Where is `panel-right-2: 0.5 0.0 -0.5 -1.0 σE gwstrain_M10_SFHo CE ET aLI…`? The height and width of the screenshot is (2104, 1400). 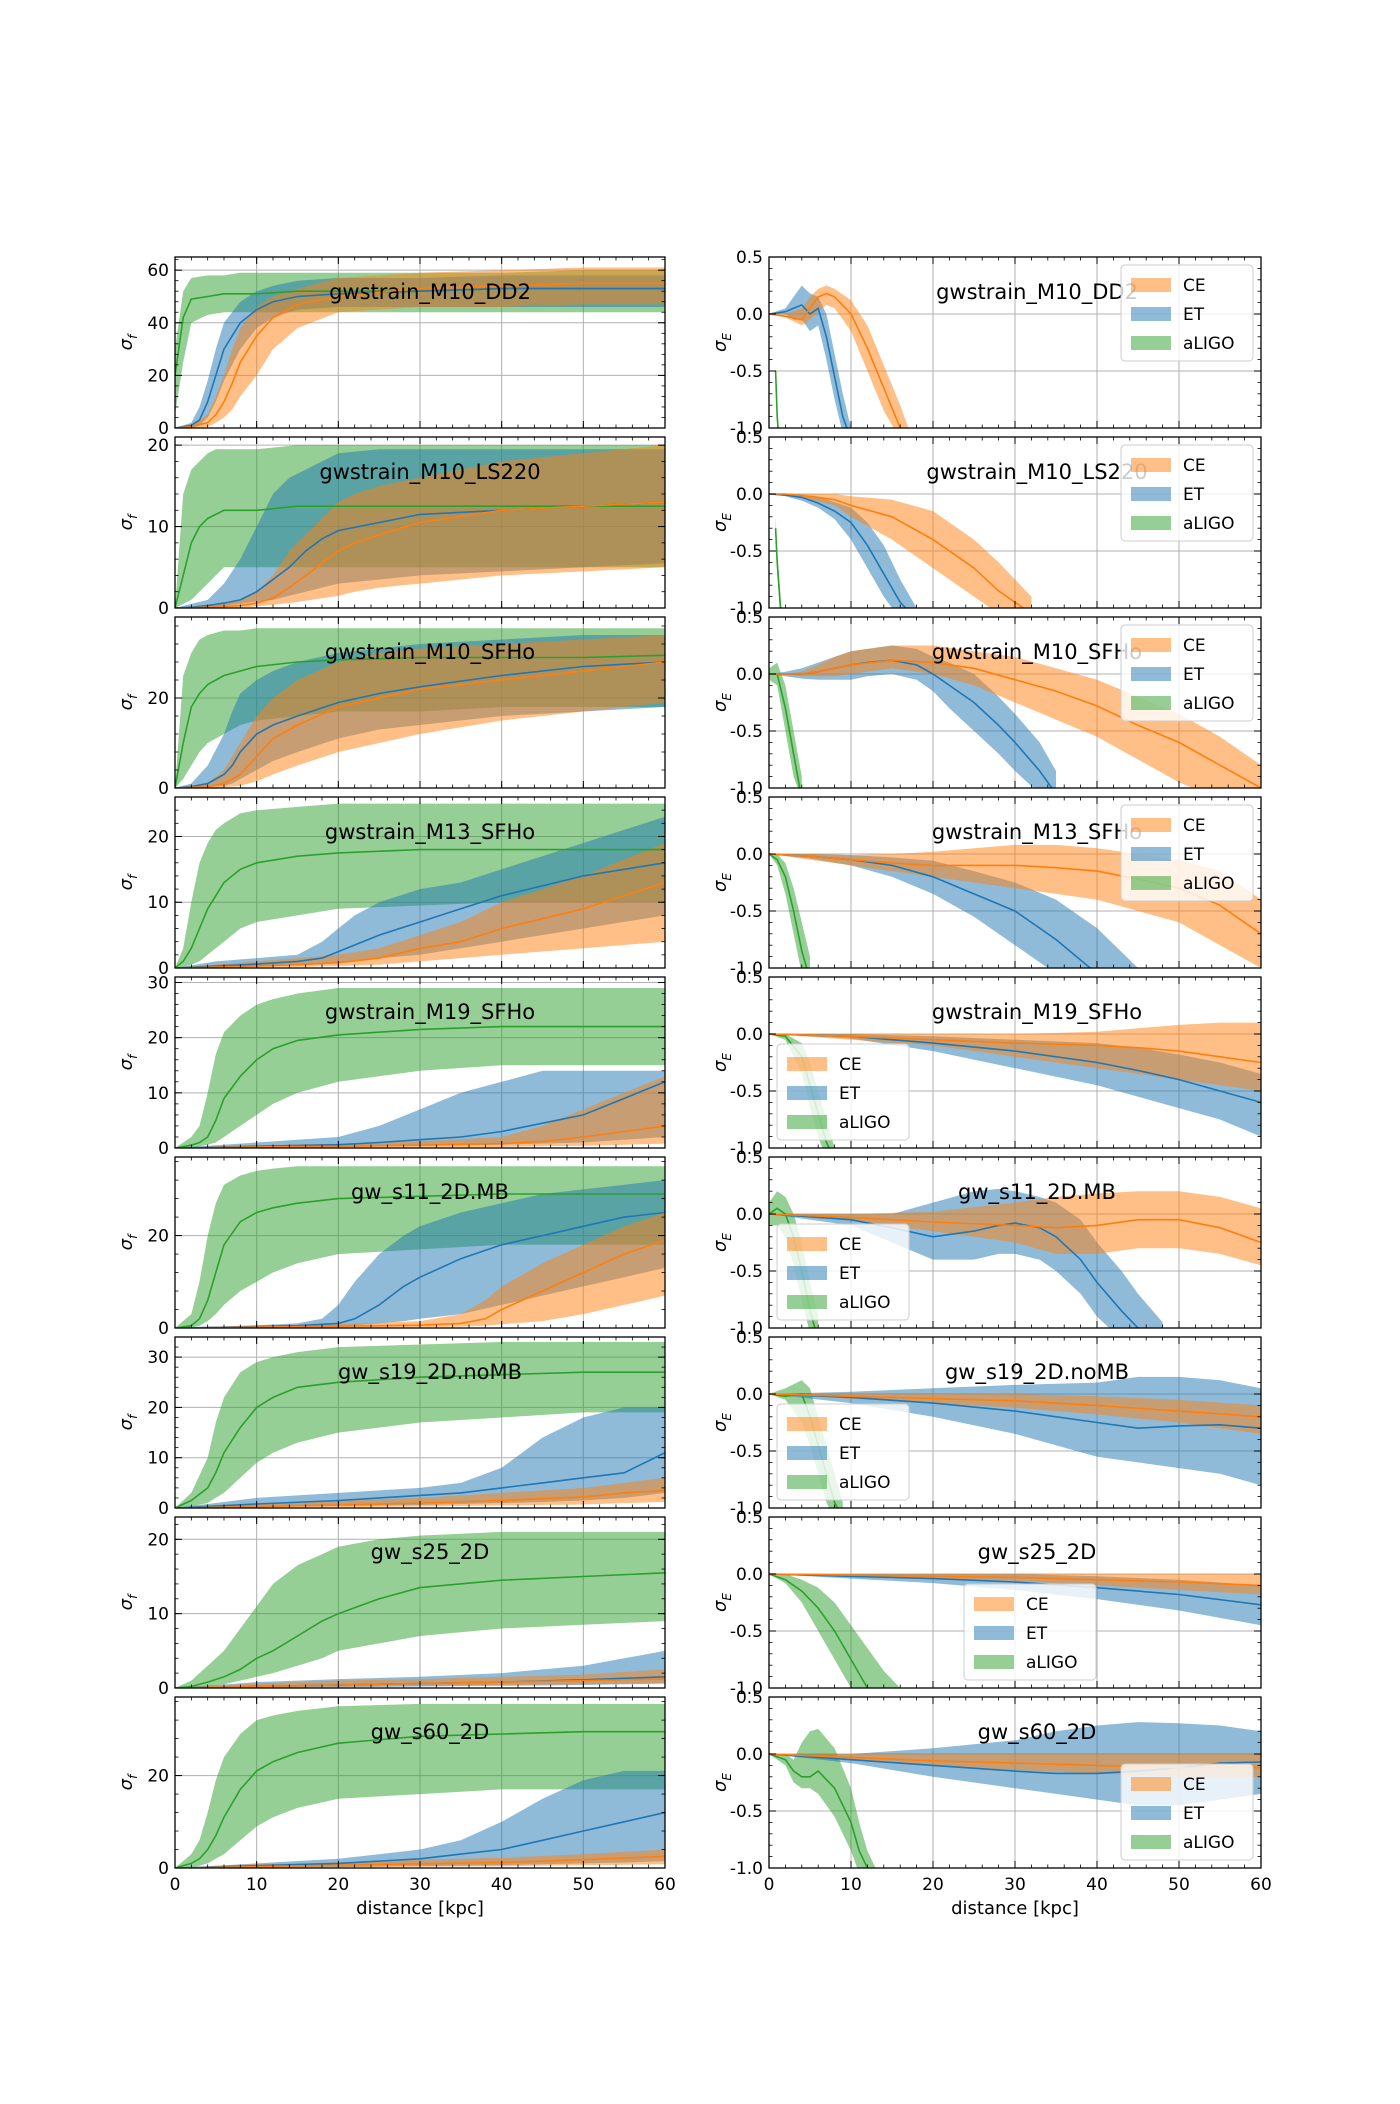
panel-right-2: 0.5 0.0 -0.5 -1.0 σE gwstrain_M10_SFHo CE ET aLI… is located at coordinates (986, 703).